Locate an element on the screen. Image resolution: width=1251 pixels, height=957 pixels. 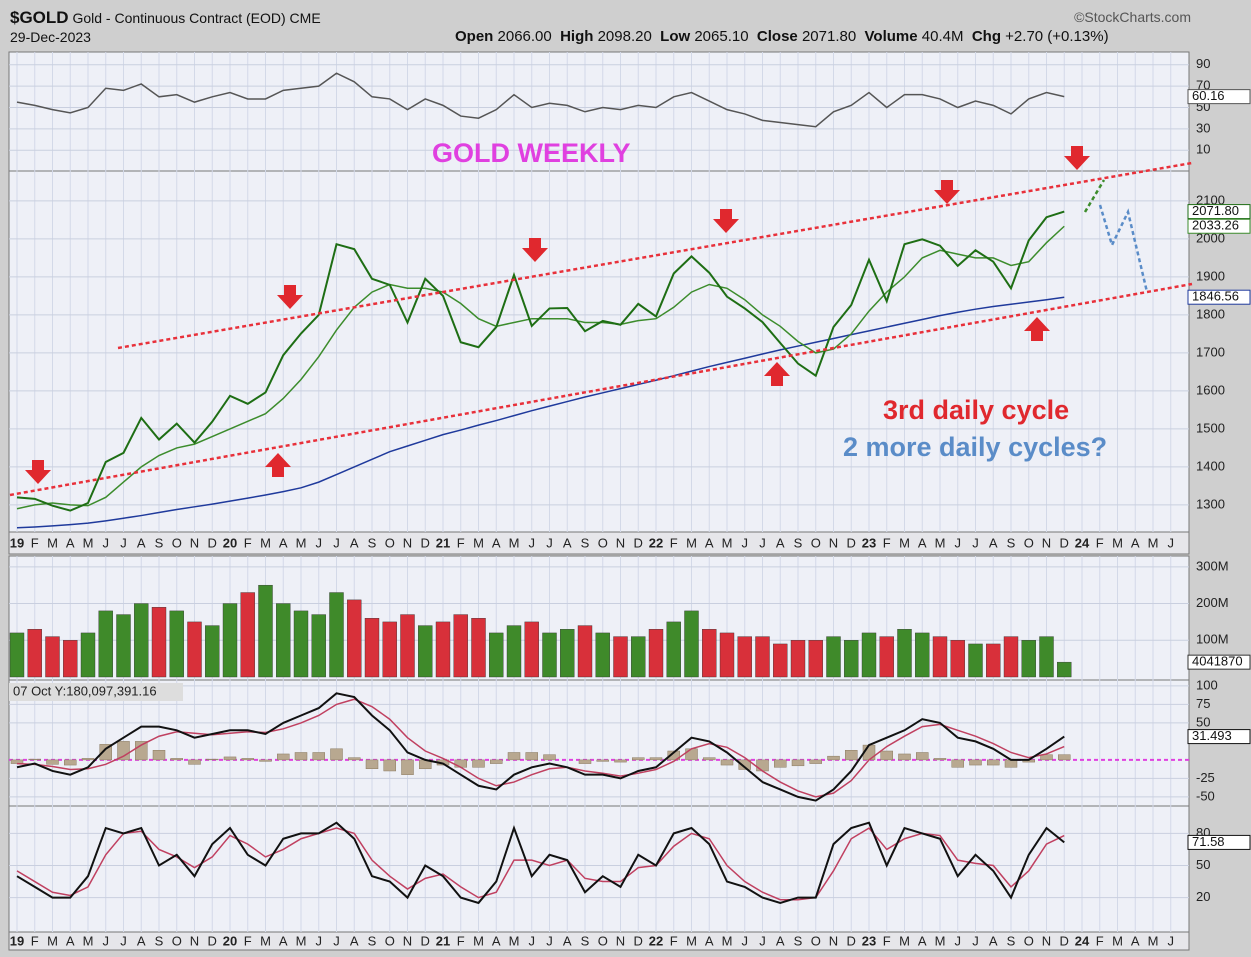
low-label: Low is located at coordinates (675, 36).